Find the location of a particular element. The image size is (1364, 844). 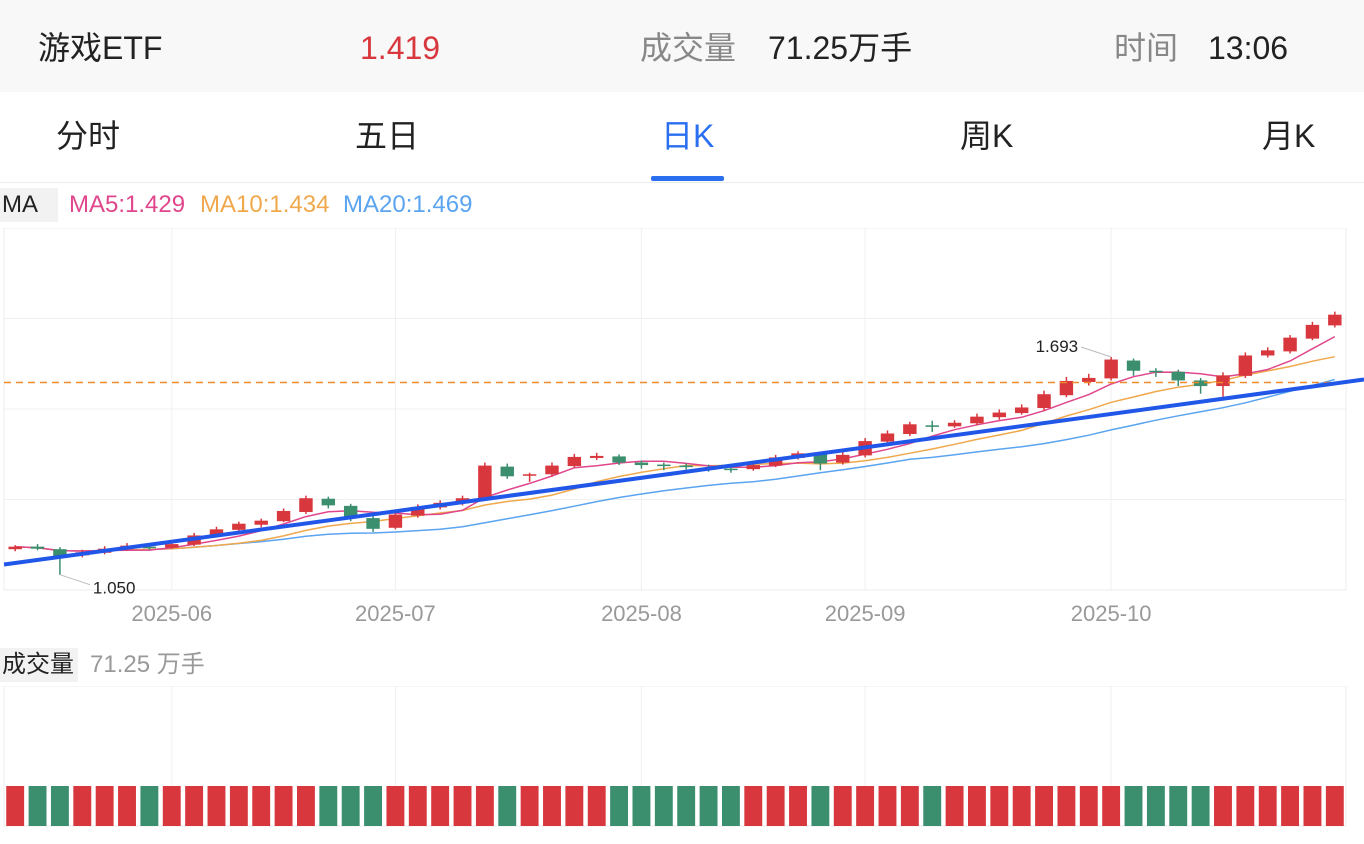

high-label-leader is located at coordinates (1096, 352).